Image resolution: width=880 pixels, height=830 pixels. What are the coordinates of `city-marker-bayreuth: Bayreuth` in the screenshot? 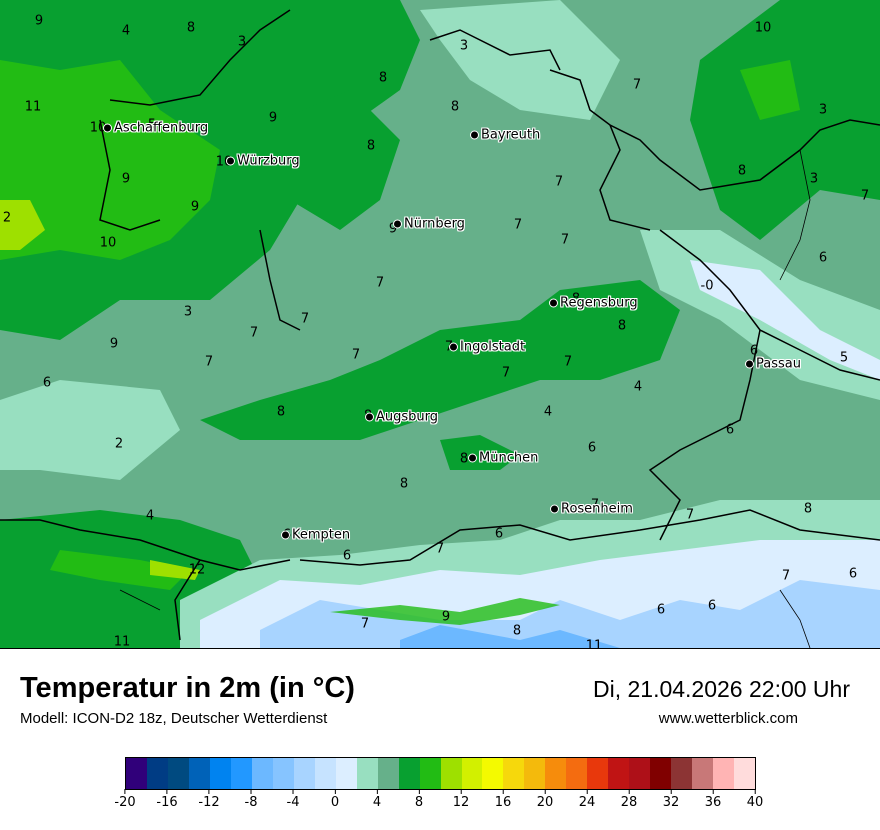 It's located at (505, 135).